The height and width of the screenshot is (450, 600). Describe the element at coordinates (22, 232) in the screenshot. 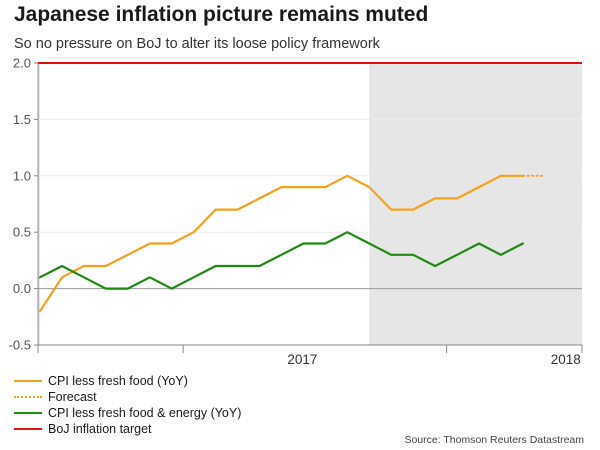

I see `y-tick-label: 0.5` at that location.